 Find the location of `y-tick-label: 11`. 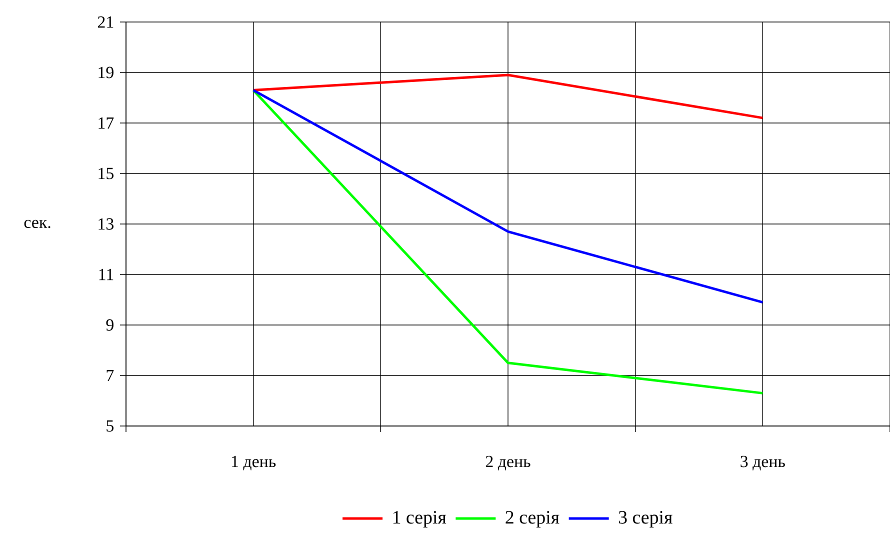

y-tick-label: 11 is located at coordinates (106, 274).